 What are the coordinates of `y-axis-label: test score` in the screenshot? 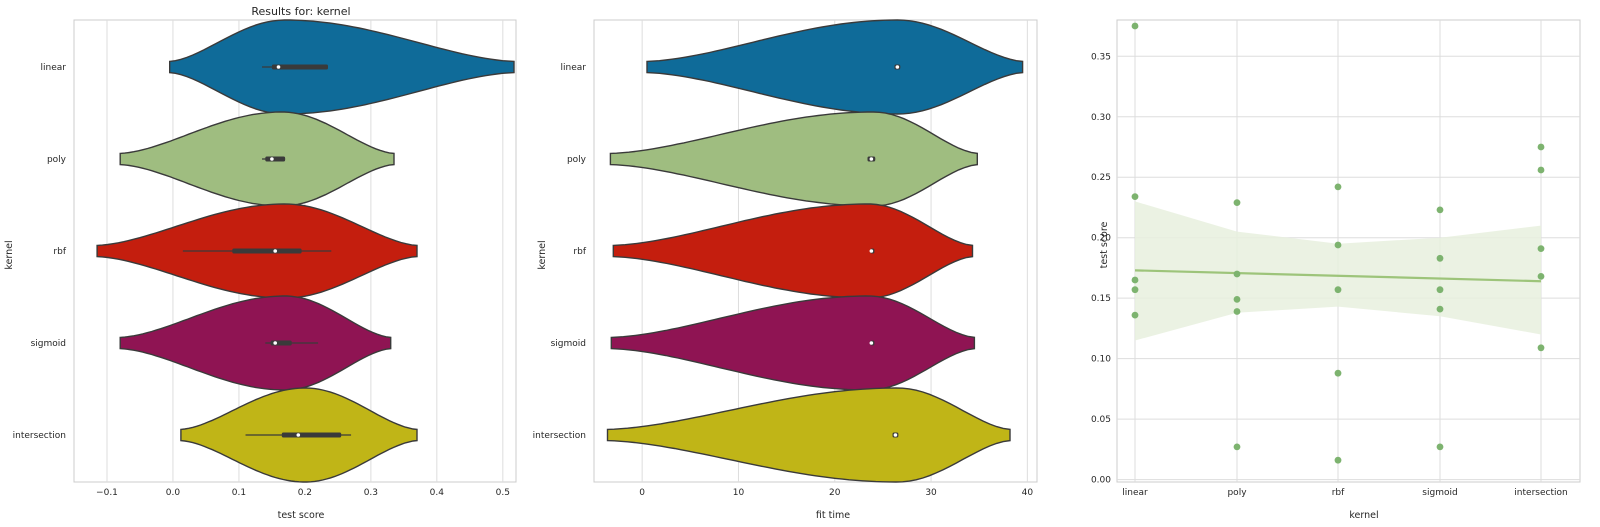 It's located at (1104, 244).